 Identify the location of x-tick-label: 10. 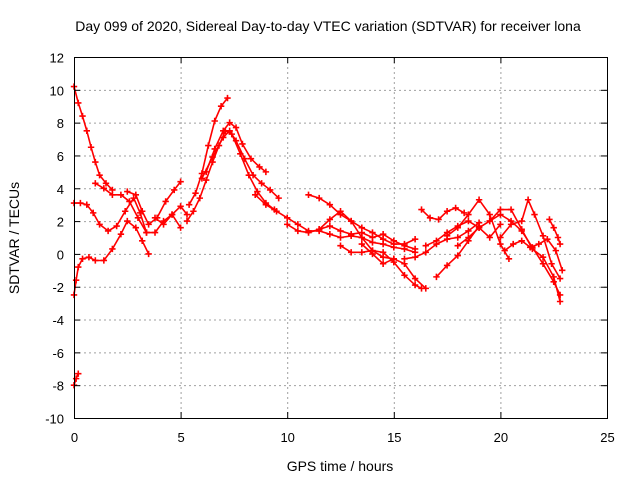
(287, 437).